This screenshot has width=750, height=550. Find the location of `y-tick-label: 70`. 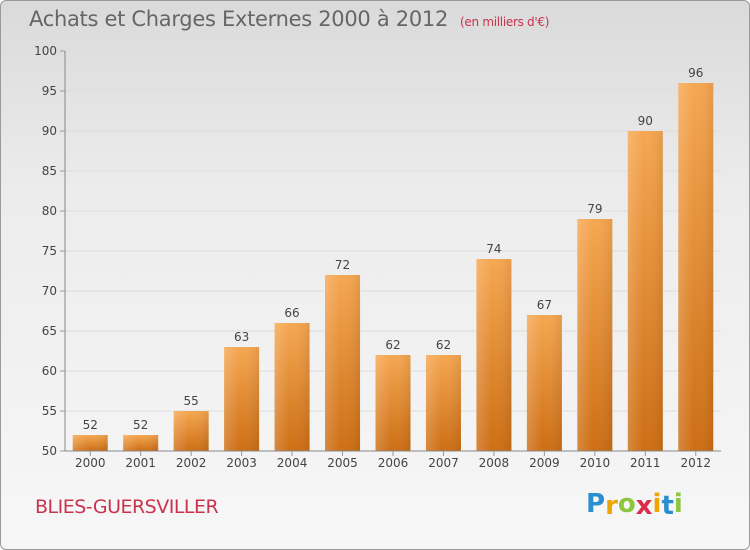

y-tick-label: 70 is located at coordinates (49, 291).